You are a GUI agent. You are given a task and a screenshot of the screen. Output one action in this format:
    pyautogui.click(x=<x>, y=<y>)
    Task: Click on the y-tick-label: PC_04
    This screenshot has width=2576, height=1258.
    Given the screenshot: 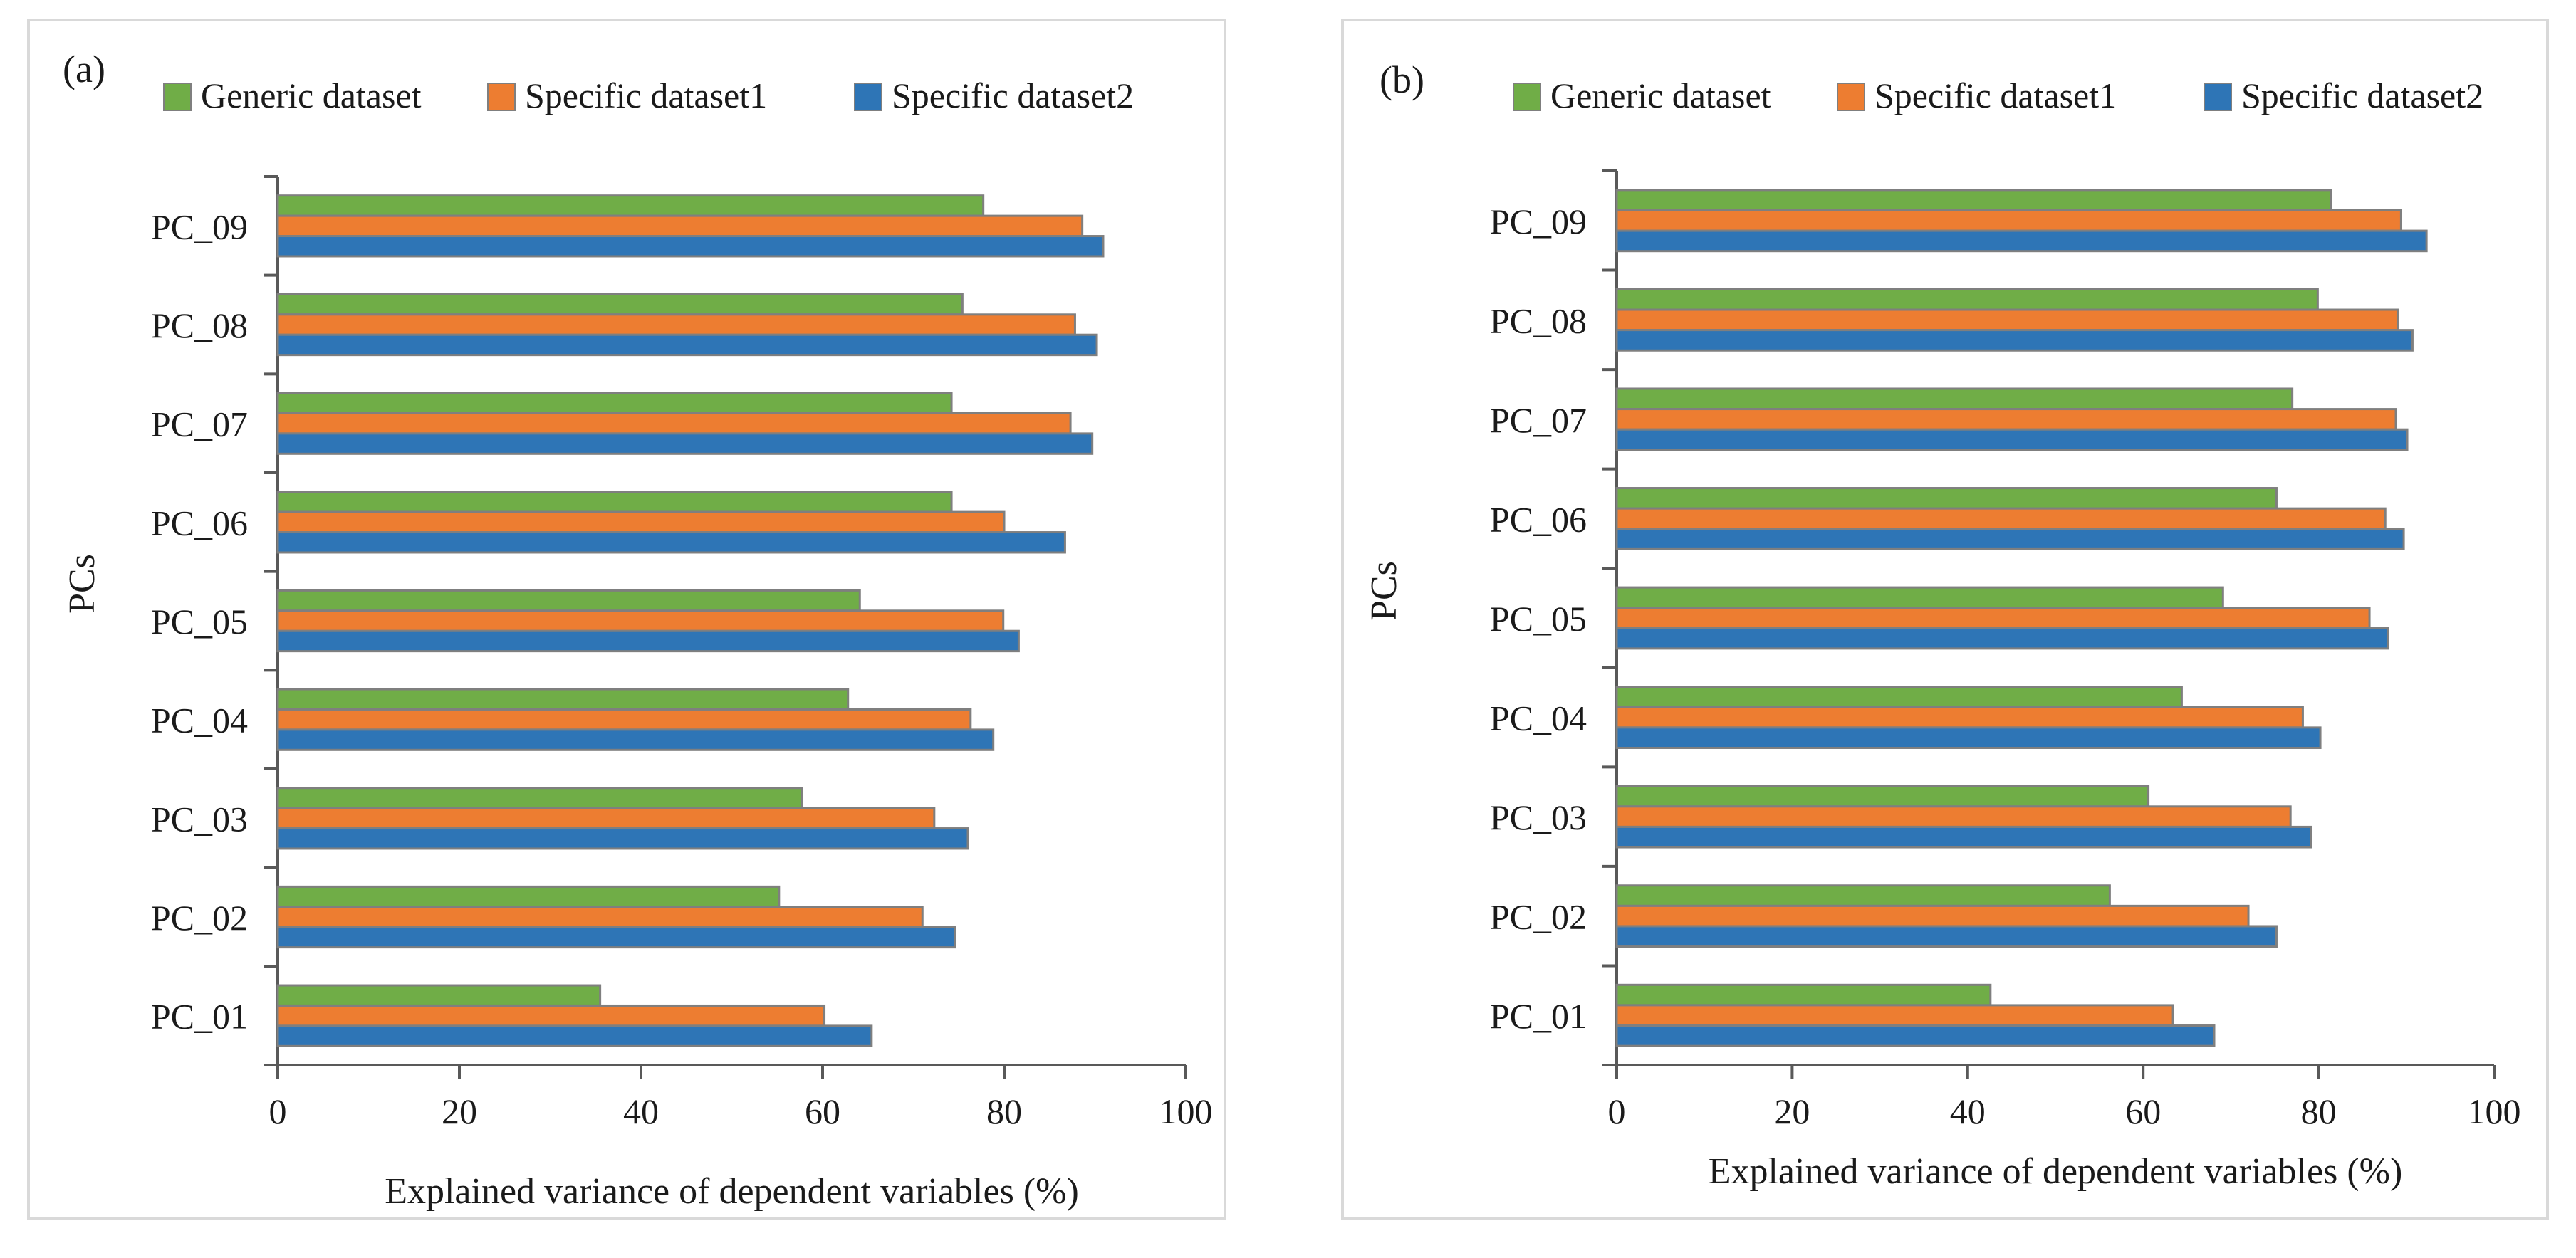 What is the action you would take?
    pyautogui.click(x=1538, y=718)
    